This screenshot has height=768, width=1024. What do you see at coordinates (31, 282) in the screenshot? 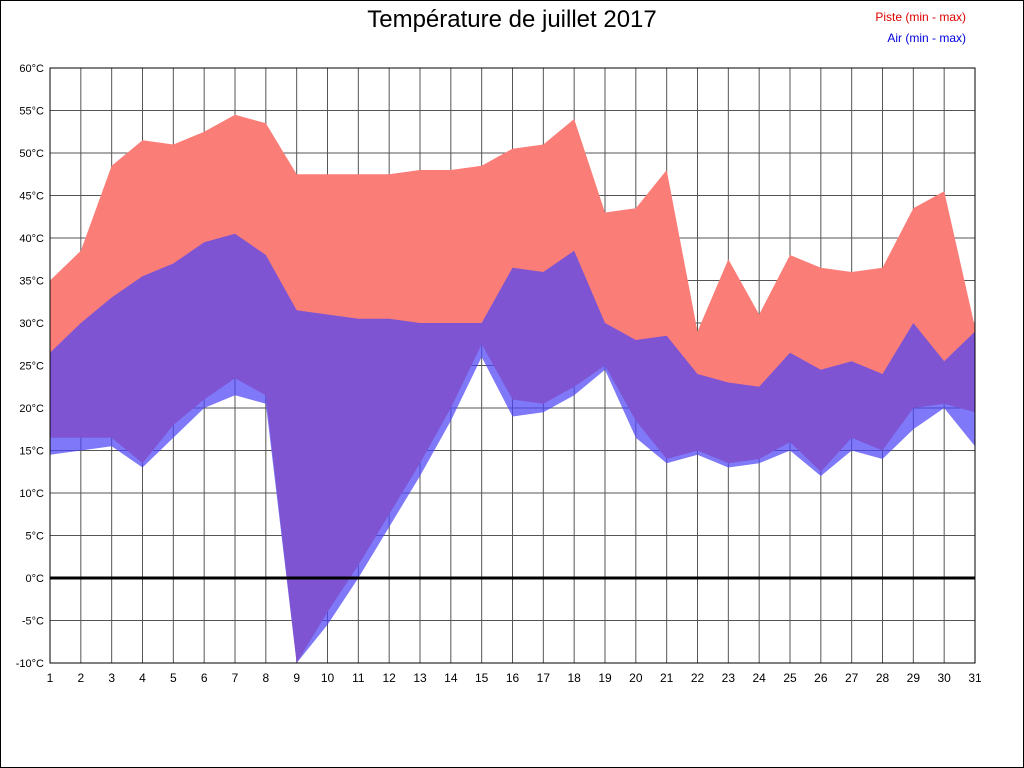
I see `y-tick-label: 35°C` at bounding box center [31, 282].